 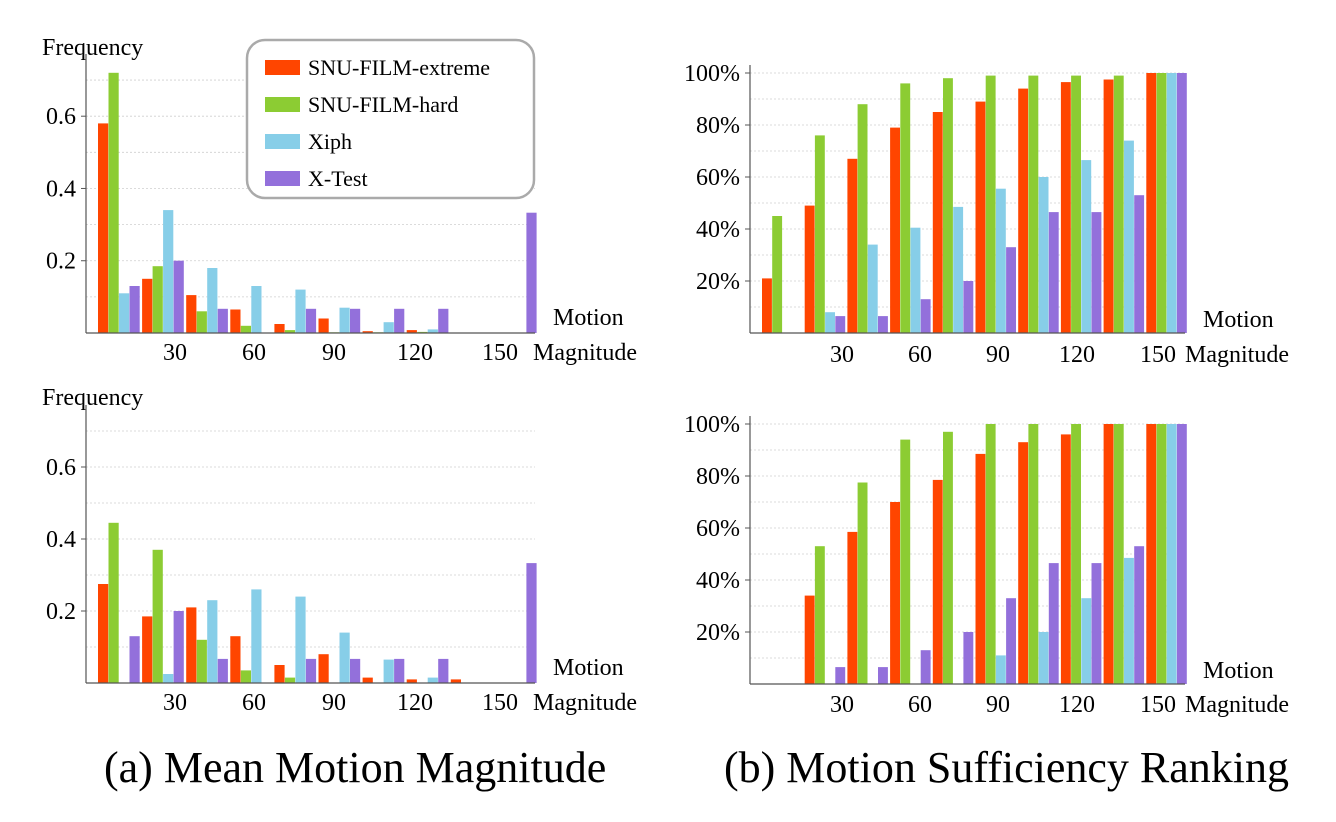 I want to click on y-axis-label: Frequency, so click(x=92, y=398).